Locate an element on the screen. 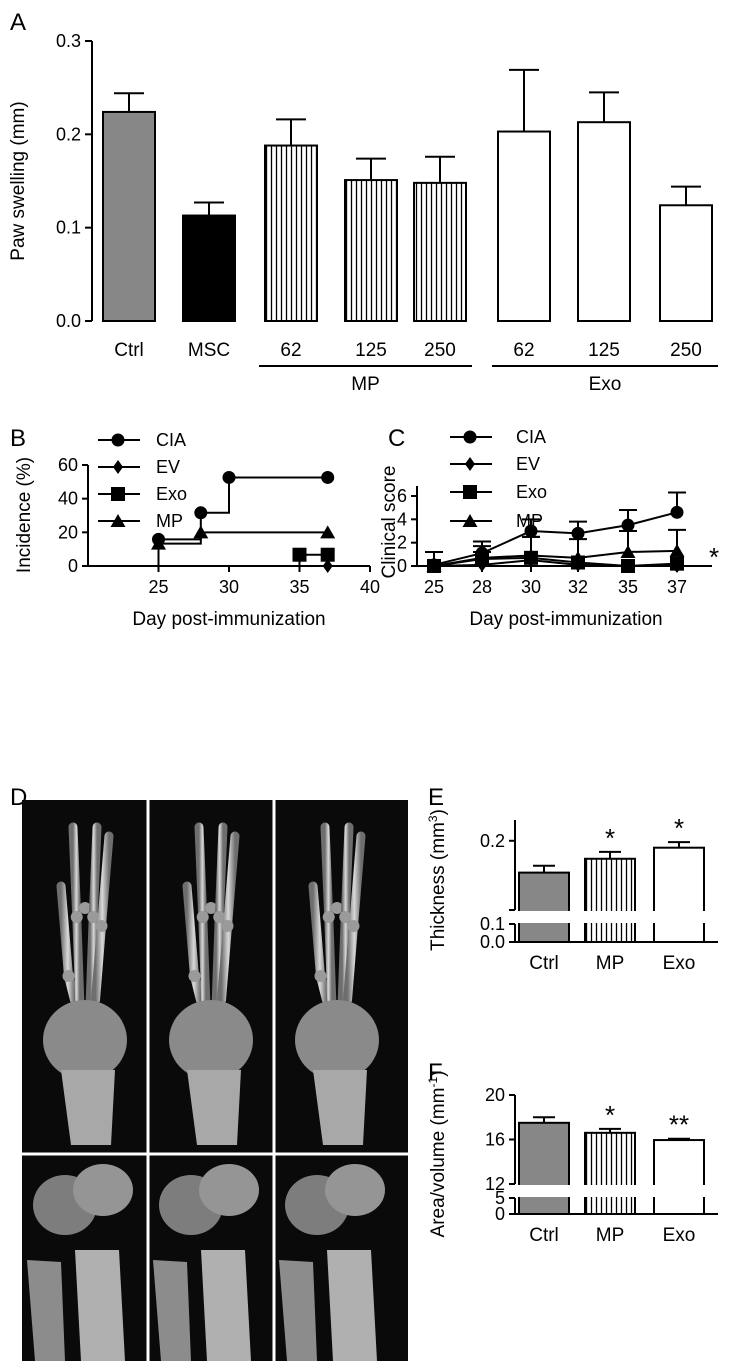 The width and height of the screenshot is (732, 1361). x-tick-label: 25 is located at coordinates (158, 587).